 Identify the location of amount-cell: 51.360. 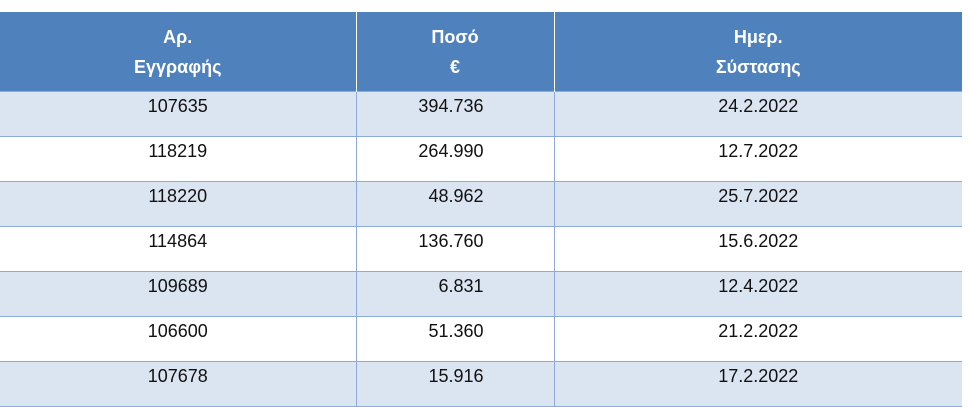
(455, 339).